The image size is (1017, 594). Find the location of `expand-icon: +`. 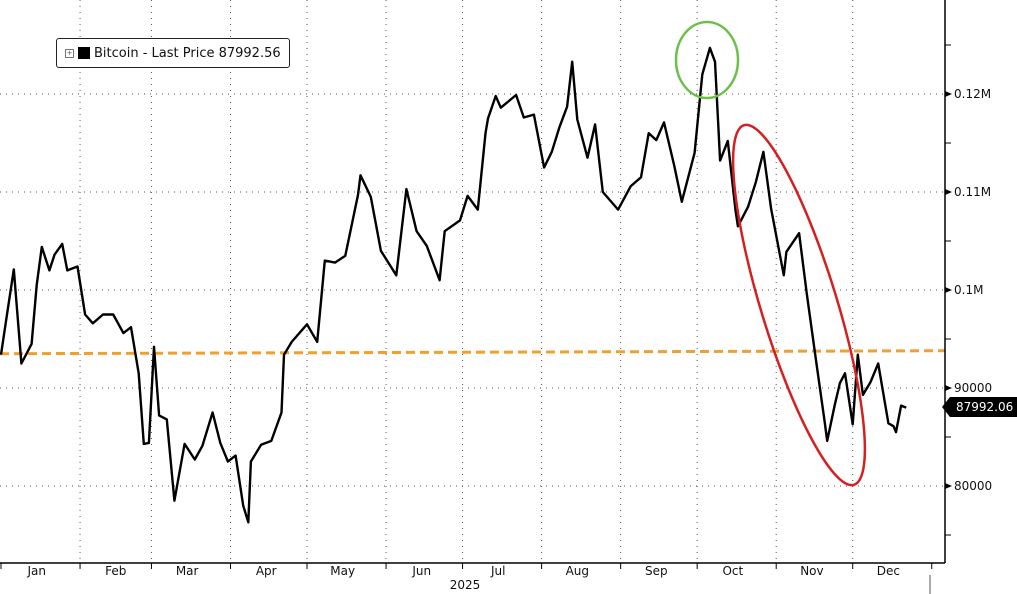

expand-icon: + is located at coordinates (69, 53).